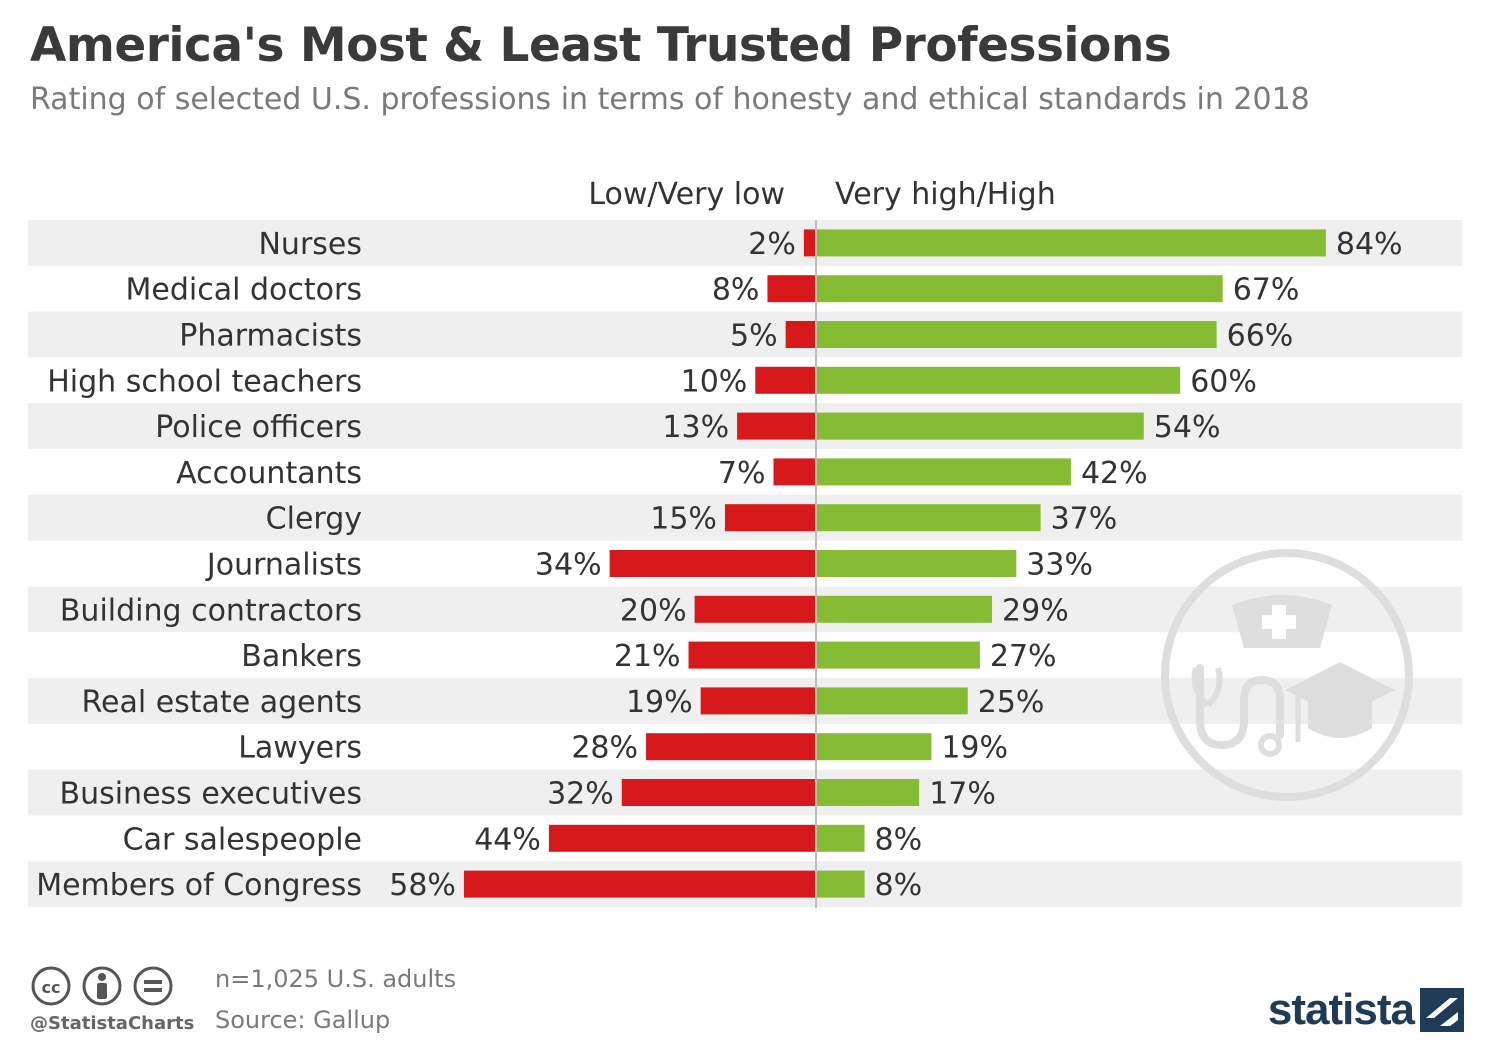 Image resolution: width=1492 pixels, height=1048 pixels. What do you see at coordinates (222, 702) in the screenshot?
I see `category-label: Real estate agents` at bounding box center [222, 702].